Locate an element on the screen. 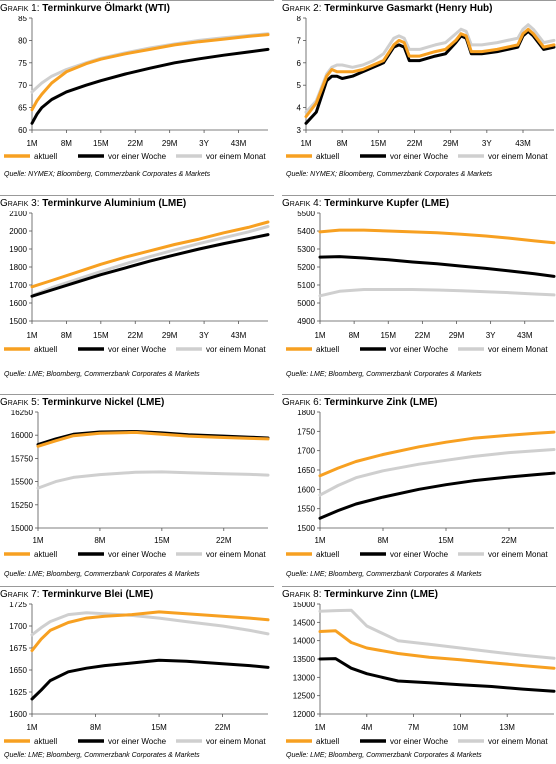 This screenshot has width=556, height=764. y-tick-label: 2100 is located at coordinates (18, 214).